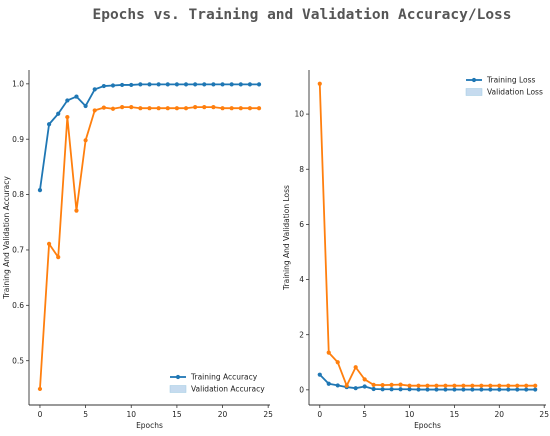 This screenshot has height=436, width=550. What do you see at coordinates (301, 279) in the screenshot?
I see `loss-y-tick-label: 4` at bounding box center [301, 279].